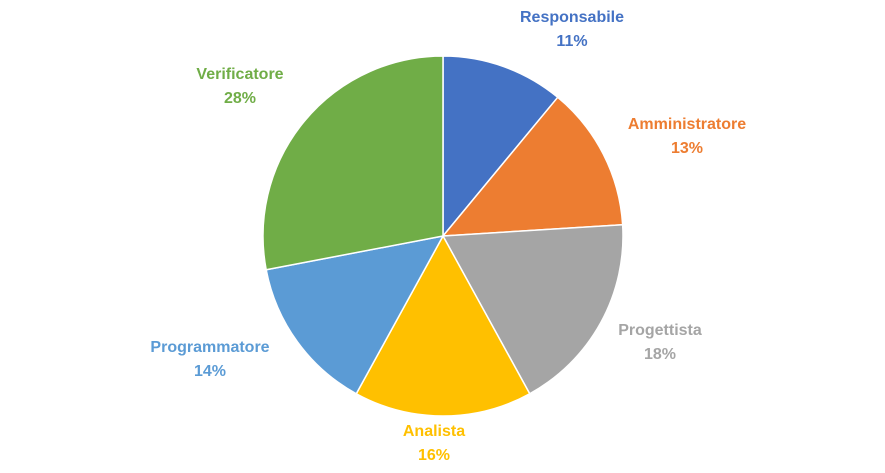 The image size is (885, 473). Describe the element at coordinates (687, 136) in the screenshot. I see `data-label-amministratore: Amministratore 13%` at that location.